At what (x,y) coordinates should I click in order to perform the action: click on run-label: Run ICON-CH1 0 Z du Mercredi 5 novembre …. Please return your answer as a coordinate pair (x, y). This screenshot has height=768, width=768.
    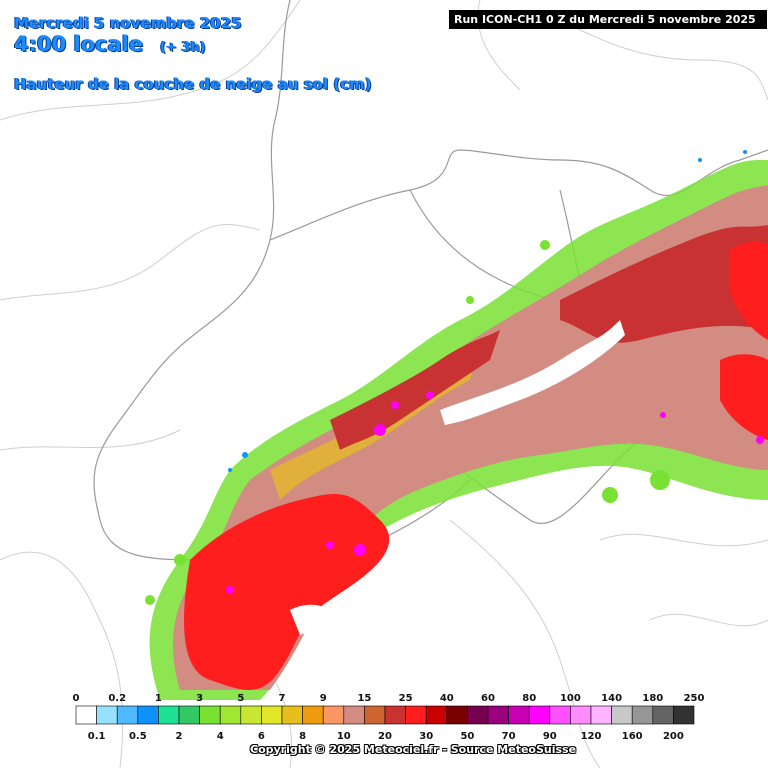
    Looking at the image, I should click on (608, 19).